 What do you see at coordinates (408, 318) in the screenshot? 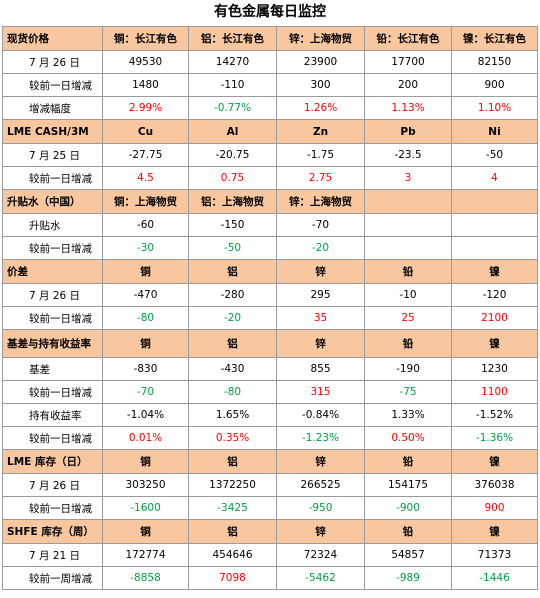
I see `table-cell: 25` at bounding box center [408, 318].